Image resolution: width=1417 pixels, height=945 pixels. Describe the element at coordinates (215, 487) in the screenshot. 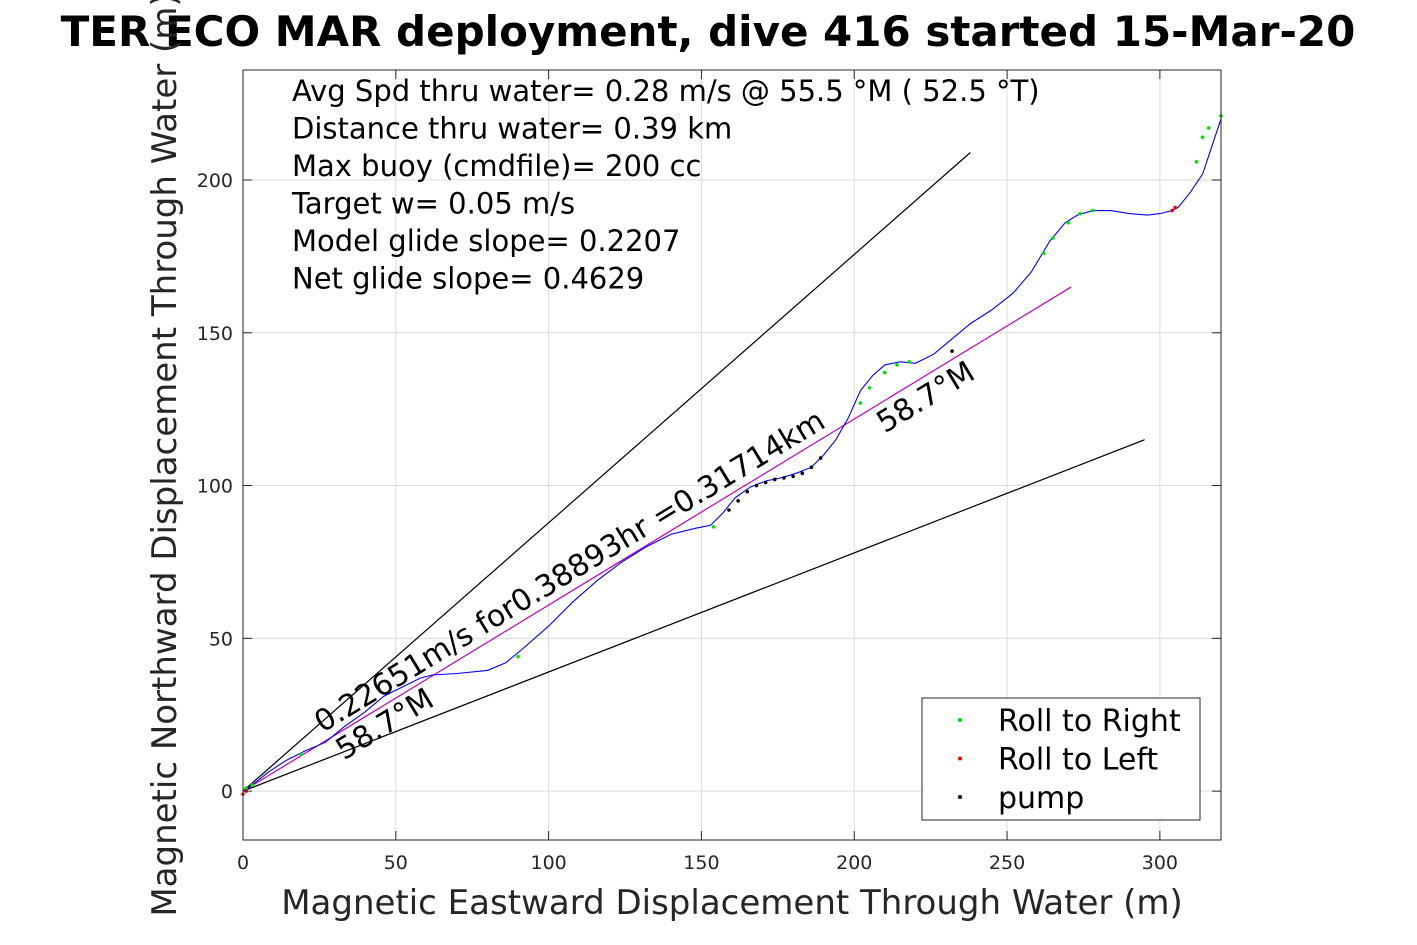

I see `y-tick-label: 100` at that location.